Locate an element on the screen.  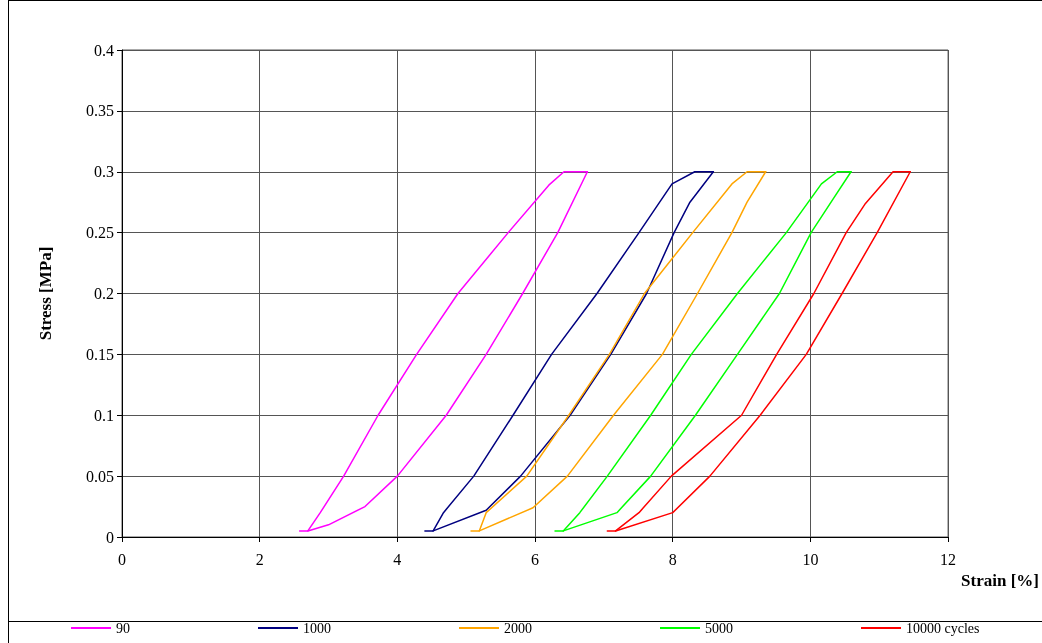
y-tick-label: 0.2 is located at coordinates (104, 293).